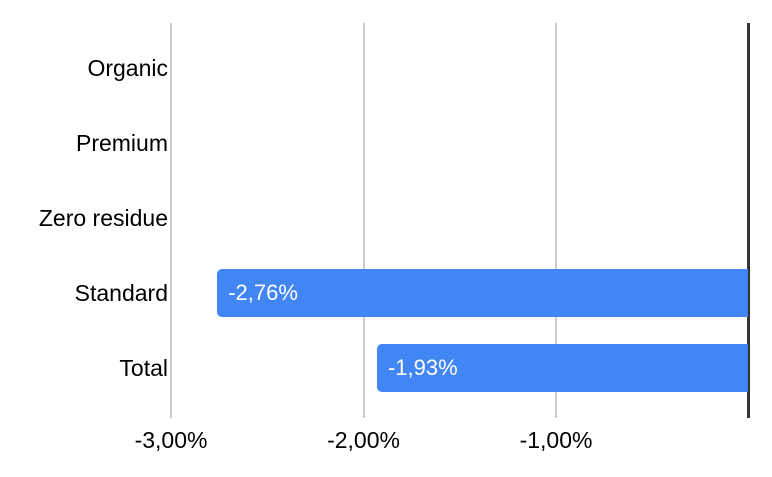 This screenshot has width=772, height=477. I want to click on category-label: Total, so click(143, 368).